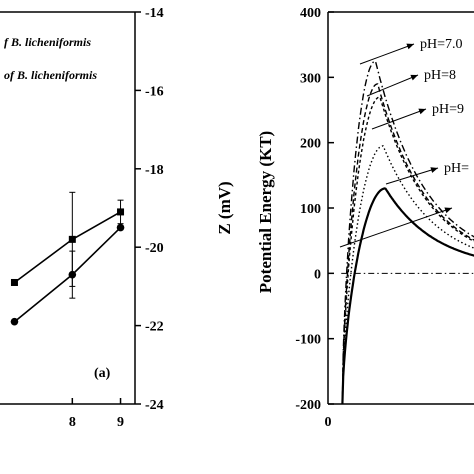 The width and height of the screenshot is (474, 474). I want to click on curve-label-1: pH=7.0, so click(441, 44).